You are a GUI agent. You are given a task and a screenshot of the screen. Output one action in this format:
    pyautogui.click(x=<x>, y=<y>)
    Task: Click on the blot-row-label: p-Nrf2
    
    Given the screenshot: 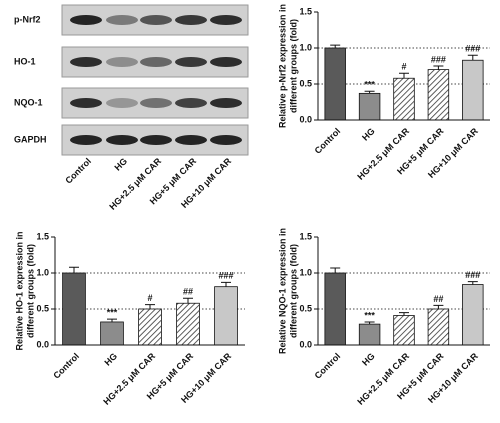 What is the action you would take?
    pyautogui.click(x=27, y=19)
    